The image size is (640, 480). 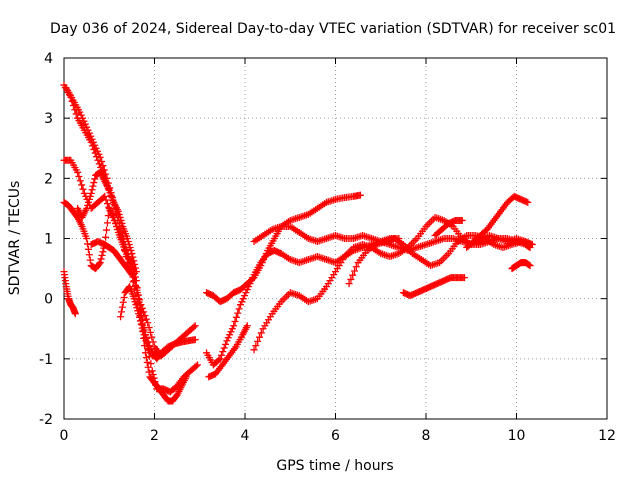 I want to click on y-tick-label: -1, so click(x=46, y=360).